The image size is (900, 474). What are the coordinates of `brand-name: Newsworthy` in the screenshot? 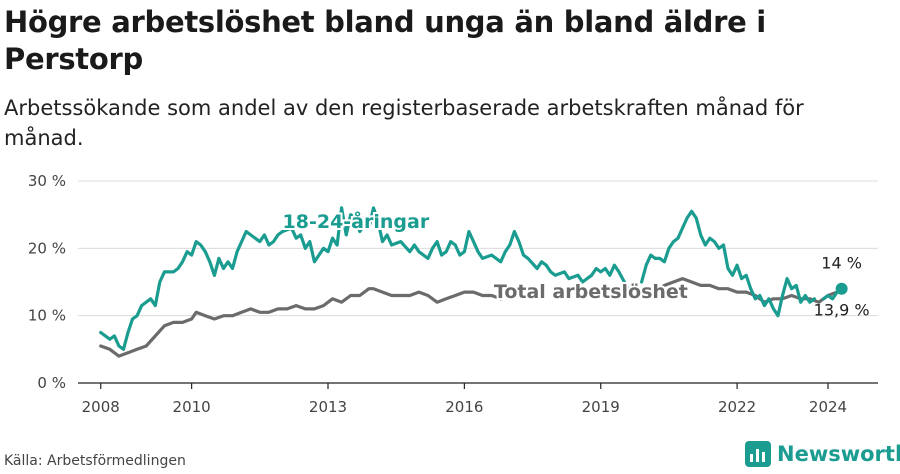 It's located at (838, 454).